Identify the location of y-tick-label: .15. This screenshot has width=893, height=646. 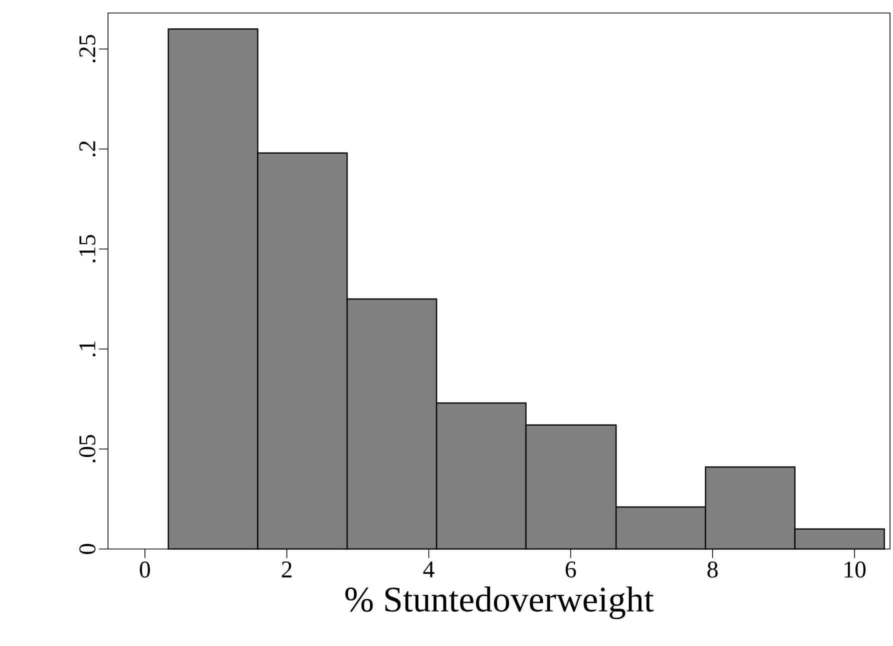
(87, 248).